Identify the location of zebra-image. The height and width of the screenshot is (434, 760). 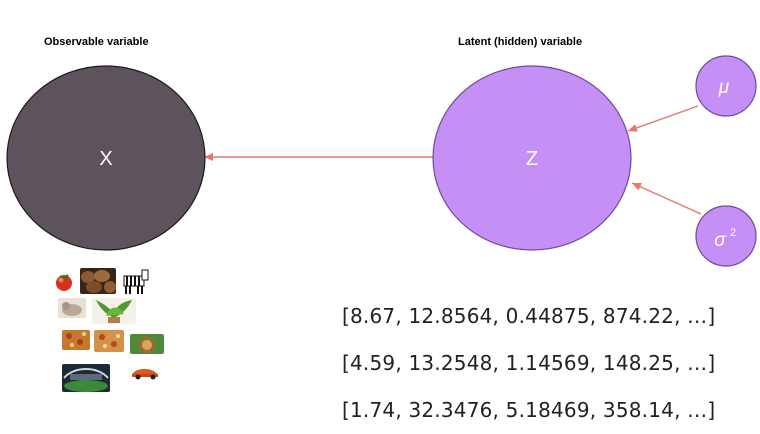
(136, 281).